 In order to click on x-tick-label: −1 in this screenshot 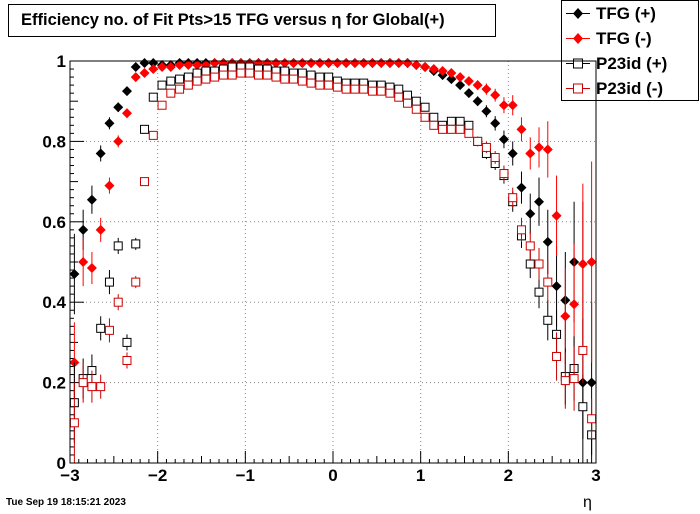, I will do `click(245, 475)`.